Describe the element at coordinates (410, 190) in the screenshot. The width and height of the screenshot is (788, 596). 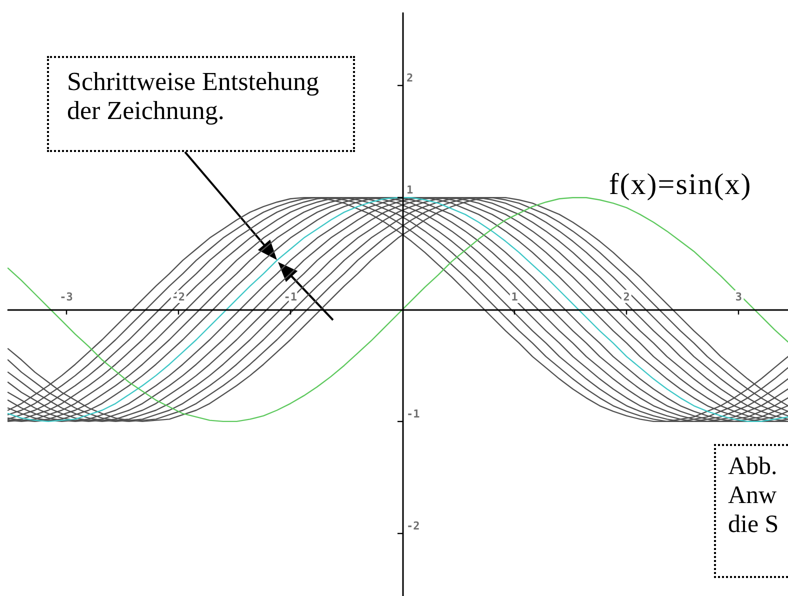
I see `y-tick-label: 1` at that location.